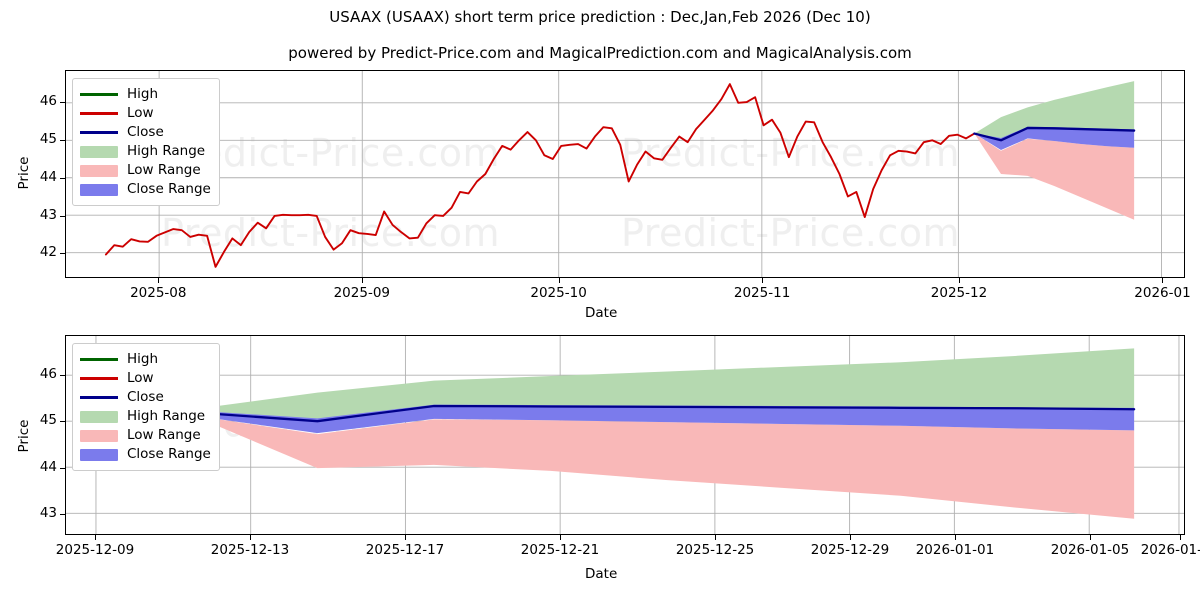 This screenshot has height=600, width=1200. What do you see at coordinates (1090, 550) in the screenshot?
I see `x-tick-label: 2026-01-05` at bounding box center [1090, 550].